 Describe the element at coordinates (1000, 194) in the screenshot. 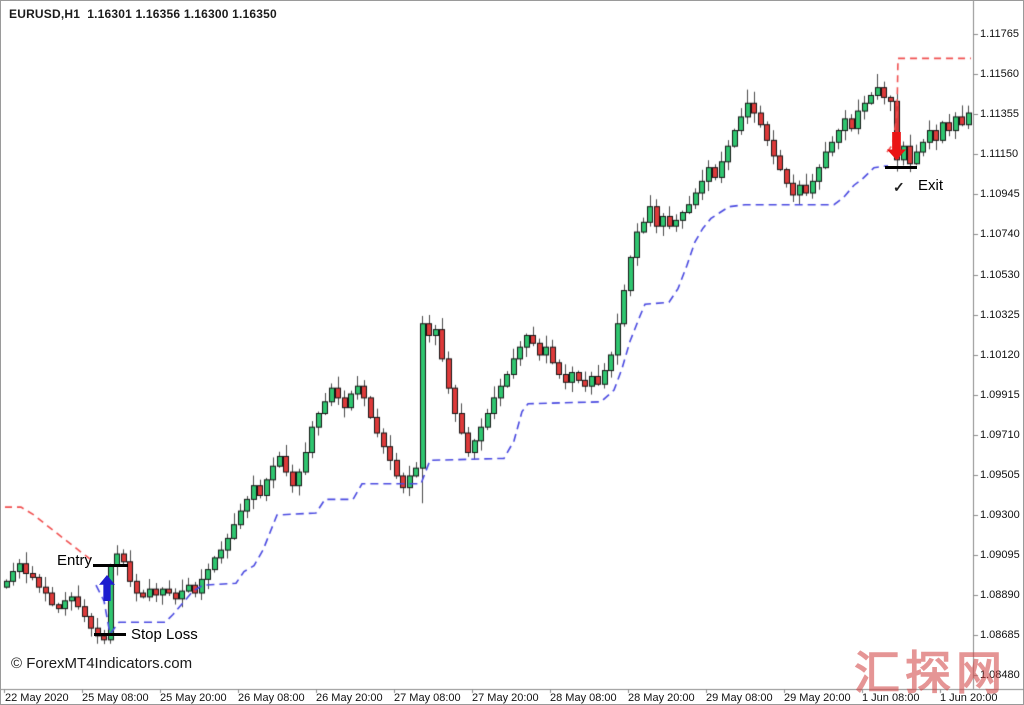

I see `y-axis-label: 1.10945` at that location.